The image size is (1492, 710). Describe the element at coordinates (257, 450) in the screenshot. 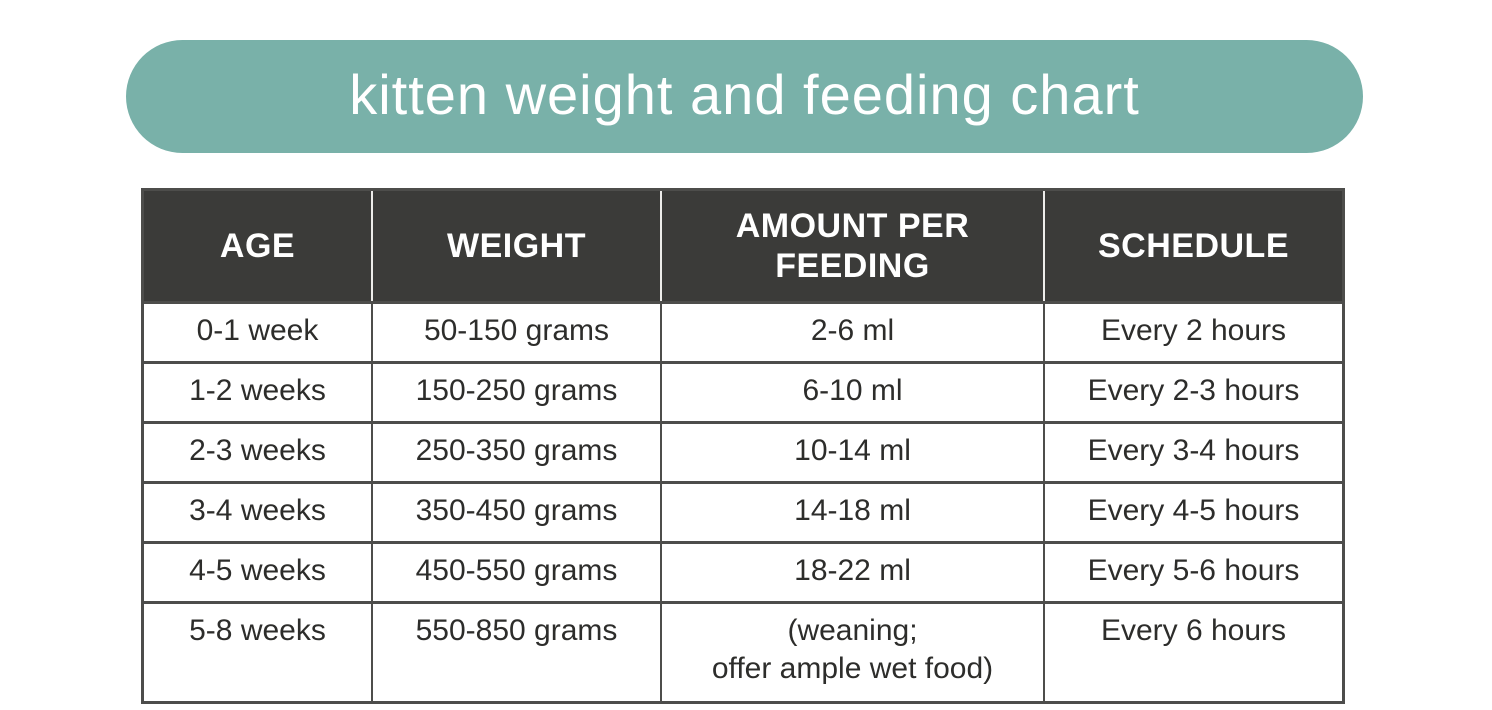

I see `cell-age: 2-3 weeks` at that location.